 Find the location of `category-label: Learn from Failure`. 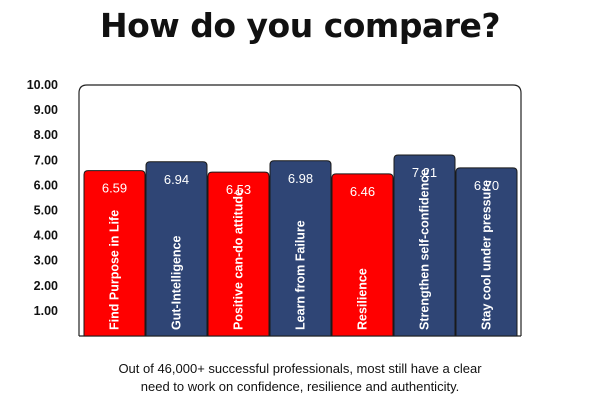

category-label: Learn from Failure is located at coordinates (301, 275).